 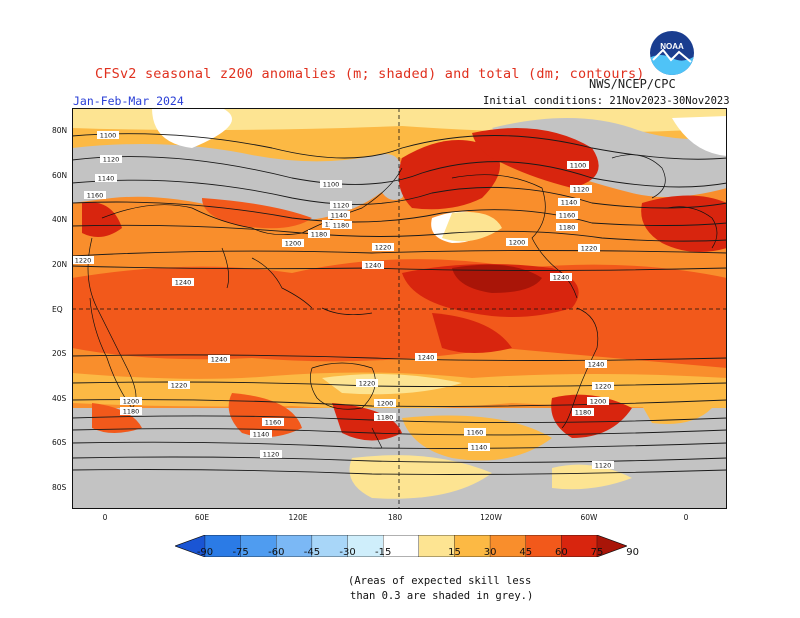 What do you see at coordinates (59, 398) in the screenshot?
I see `lat-tick-label: 40S` at bounding box center [59, 398].